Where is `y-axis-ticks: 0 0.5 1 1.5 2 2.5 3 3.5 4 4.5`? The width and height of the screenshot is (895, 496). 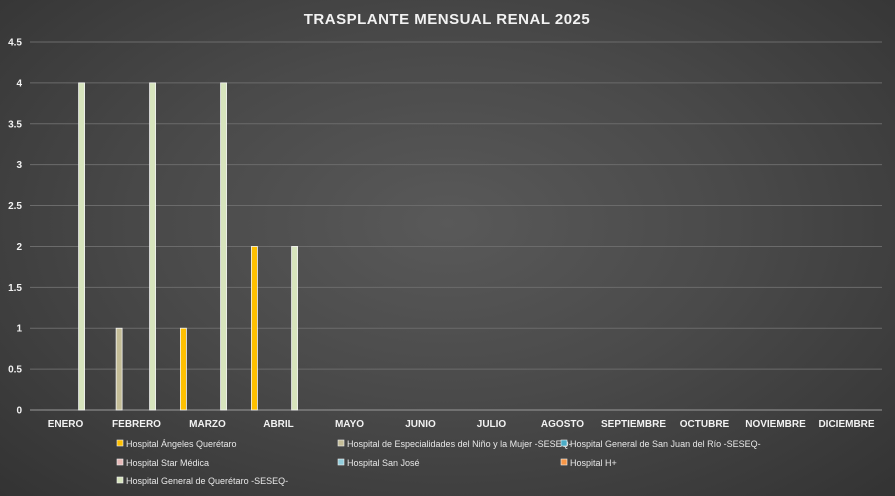 y-axis-ticks: 0 0.5 1 1.5 2 2.5 3 3.5 4 4.5 is located at coordinates (15, 227).